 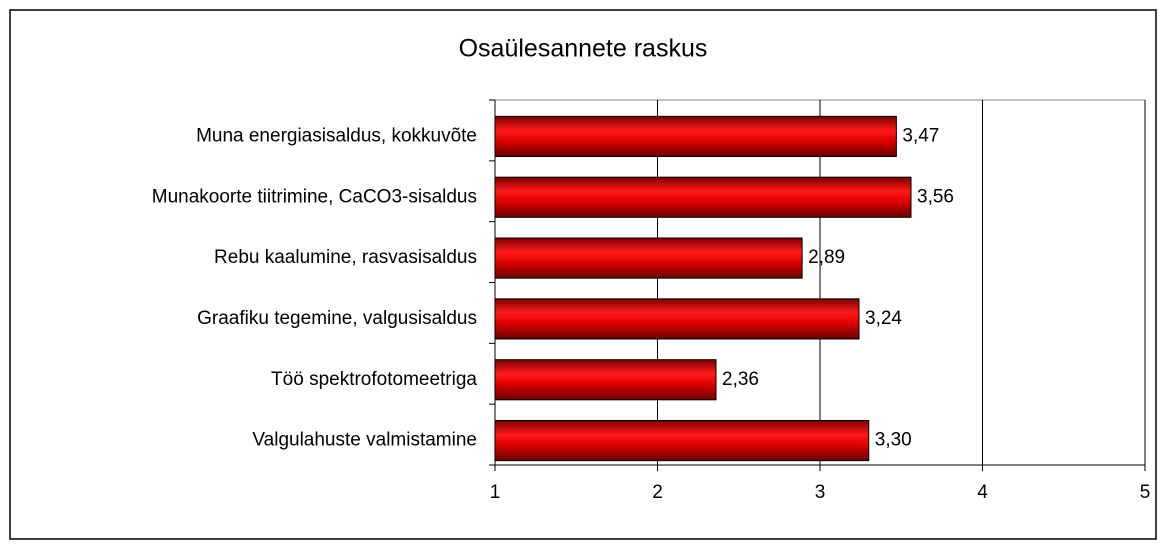 What do you see at coordinates (1145, 492) in the screenshot?
I see `x-tick-label: 5` at bounding box center [1145, 492].